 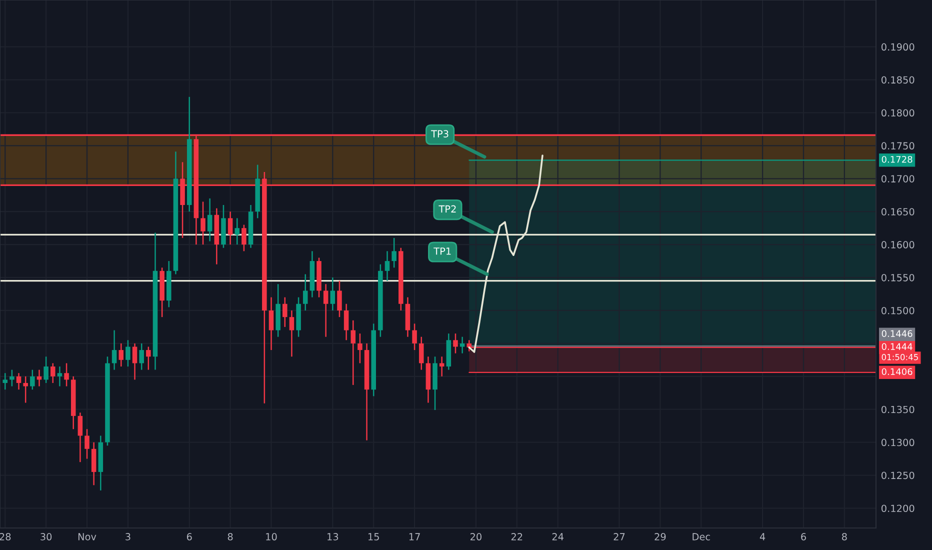 I want to click on x-tick-label: 13, so click(x=333, y=536).